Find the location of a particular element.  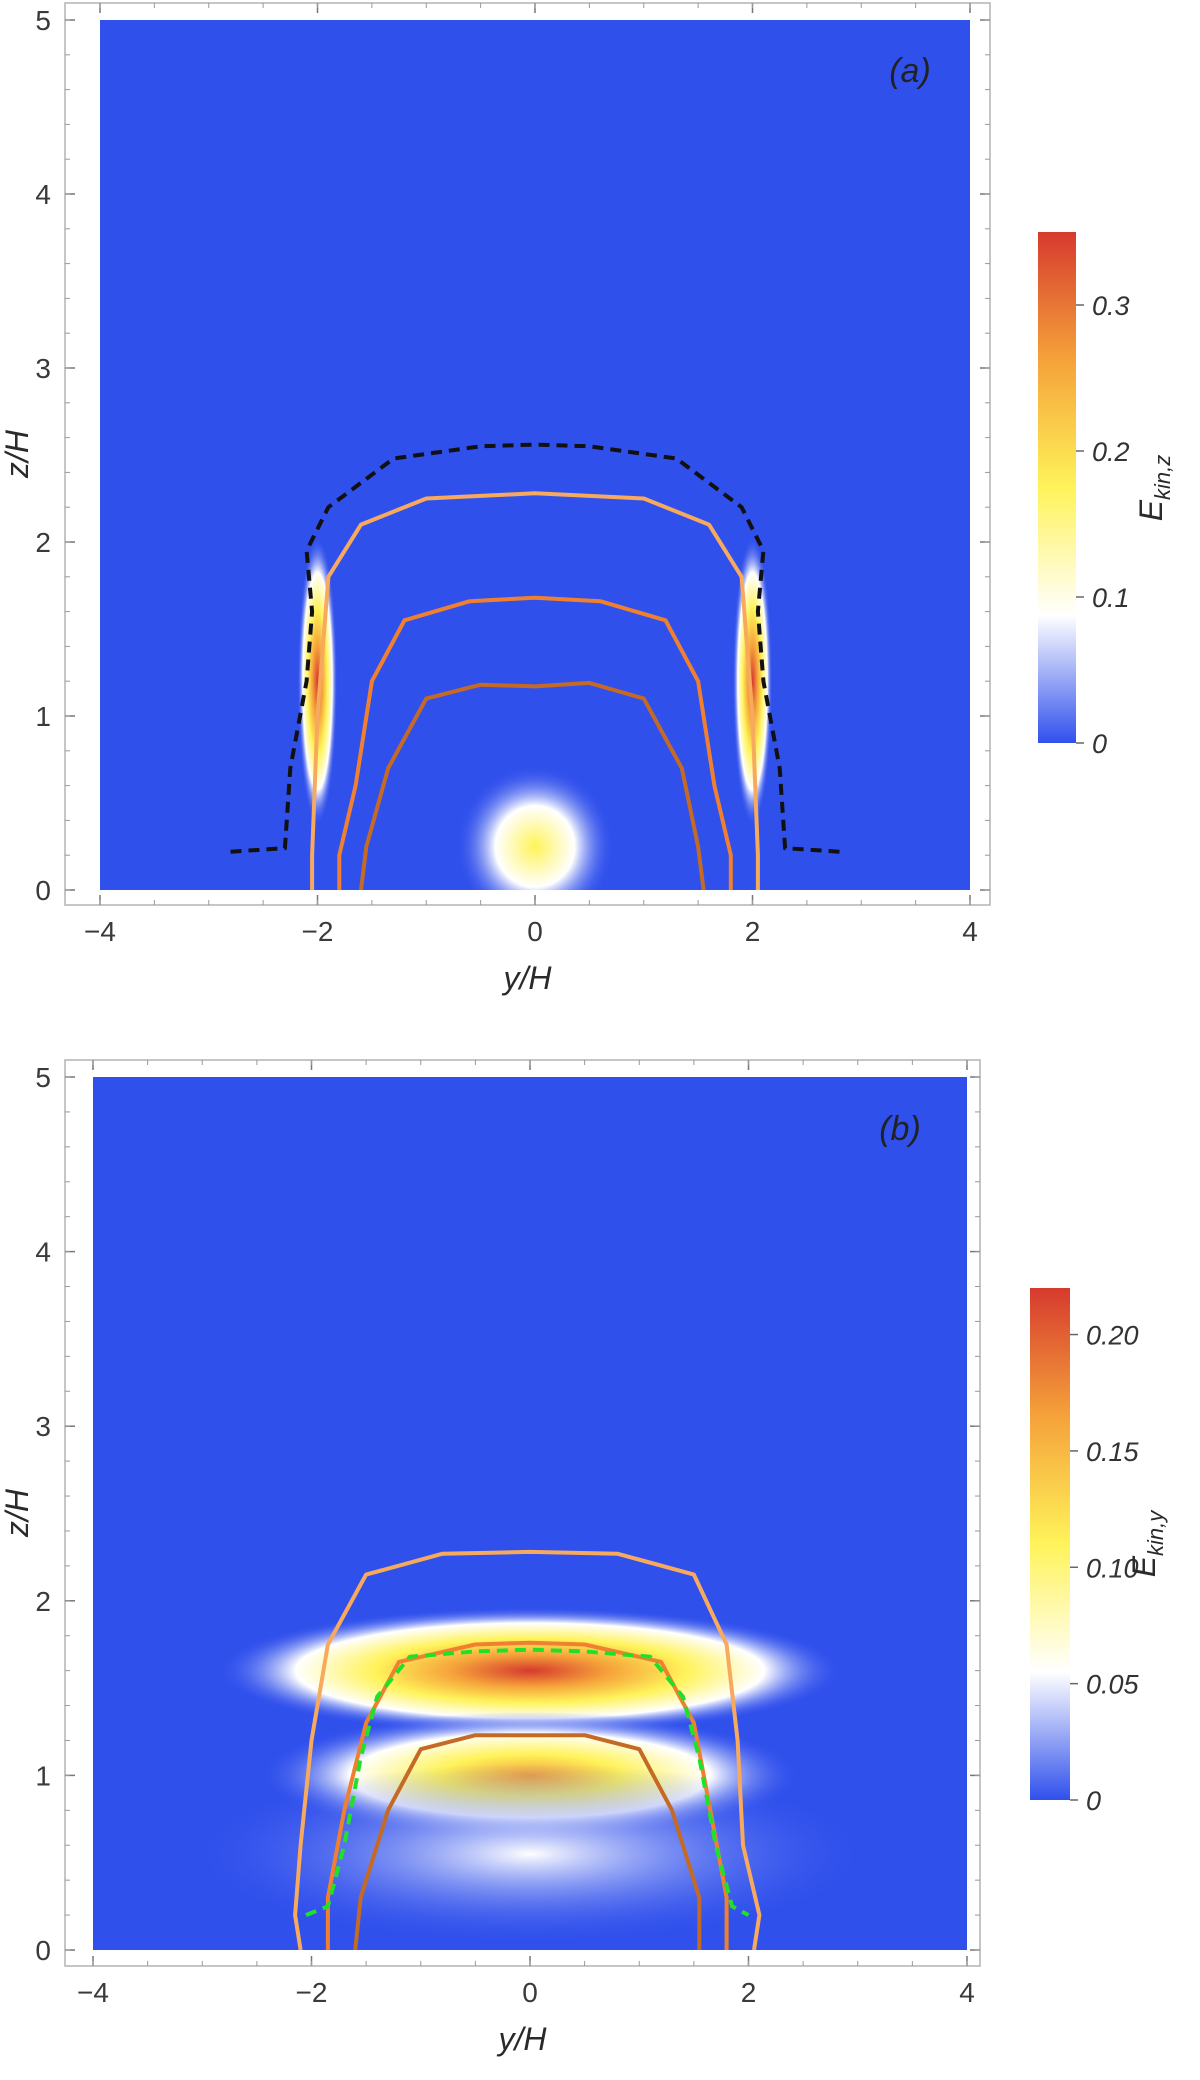

colorbar-tick-label: 0.3 is located at coordinates (1111, 306).